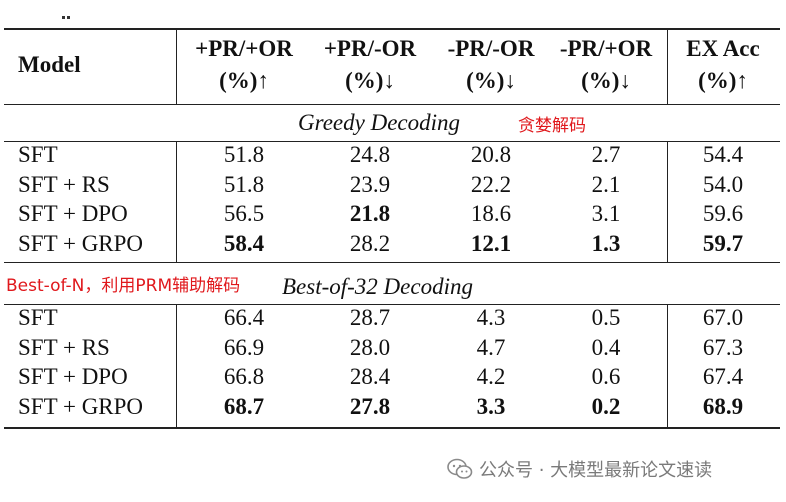  Describe the element at coordinates (723, 213) in the screenshot. I see `row-value-col-5: 59.6` at that location.